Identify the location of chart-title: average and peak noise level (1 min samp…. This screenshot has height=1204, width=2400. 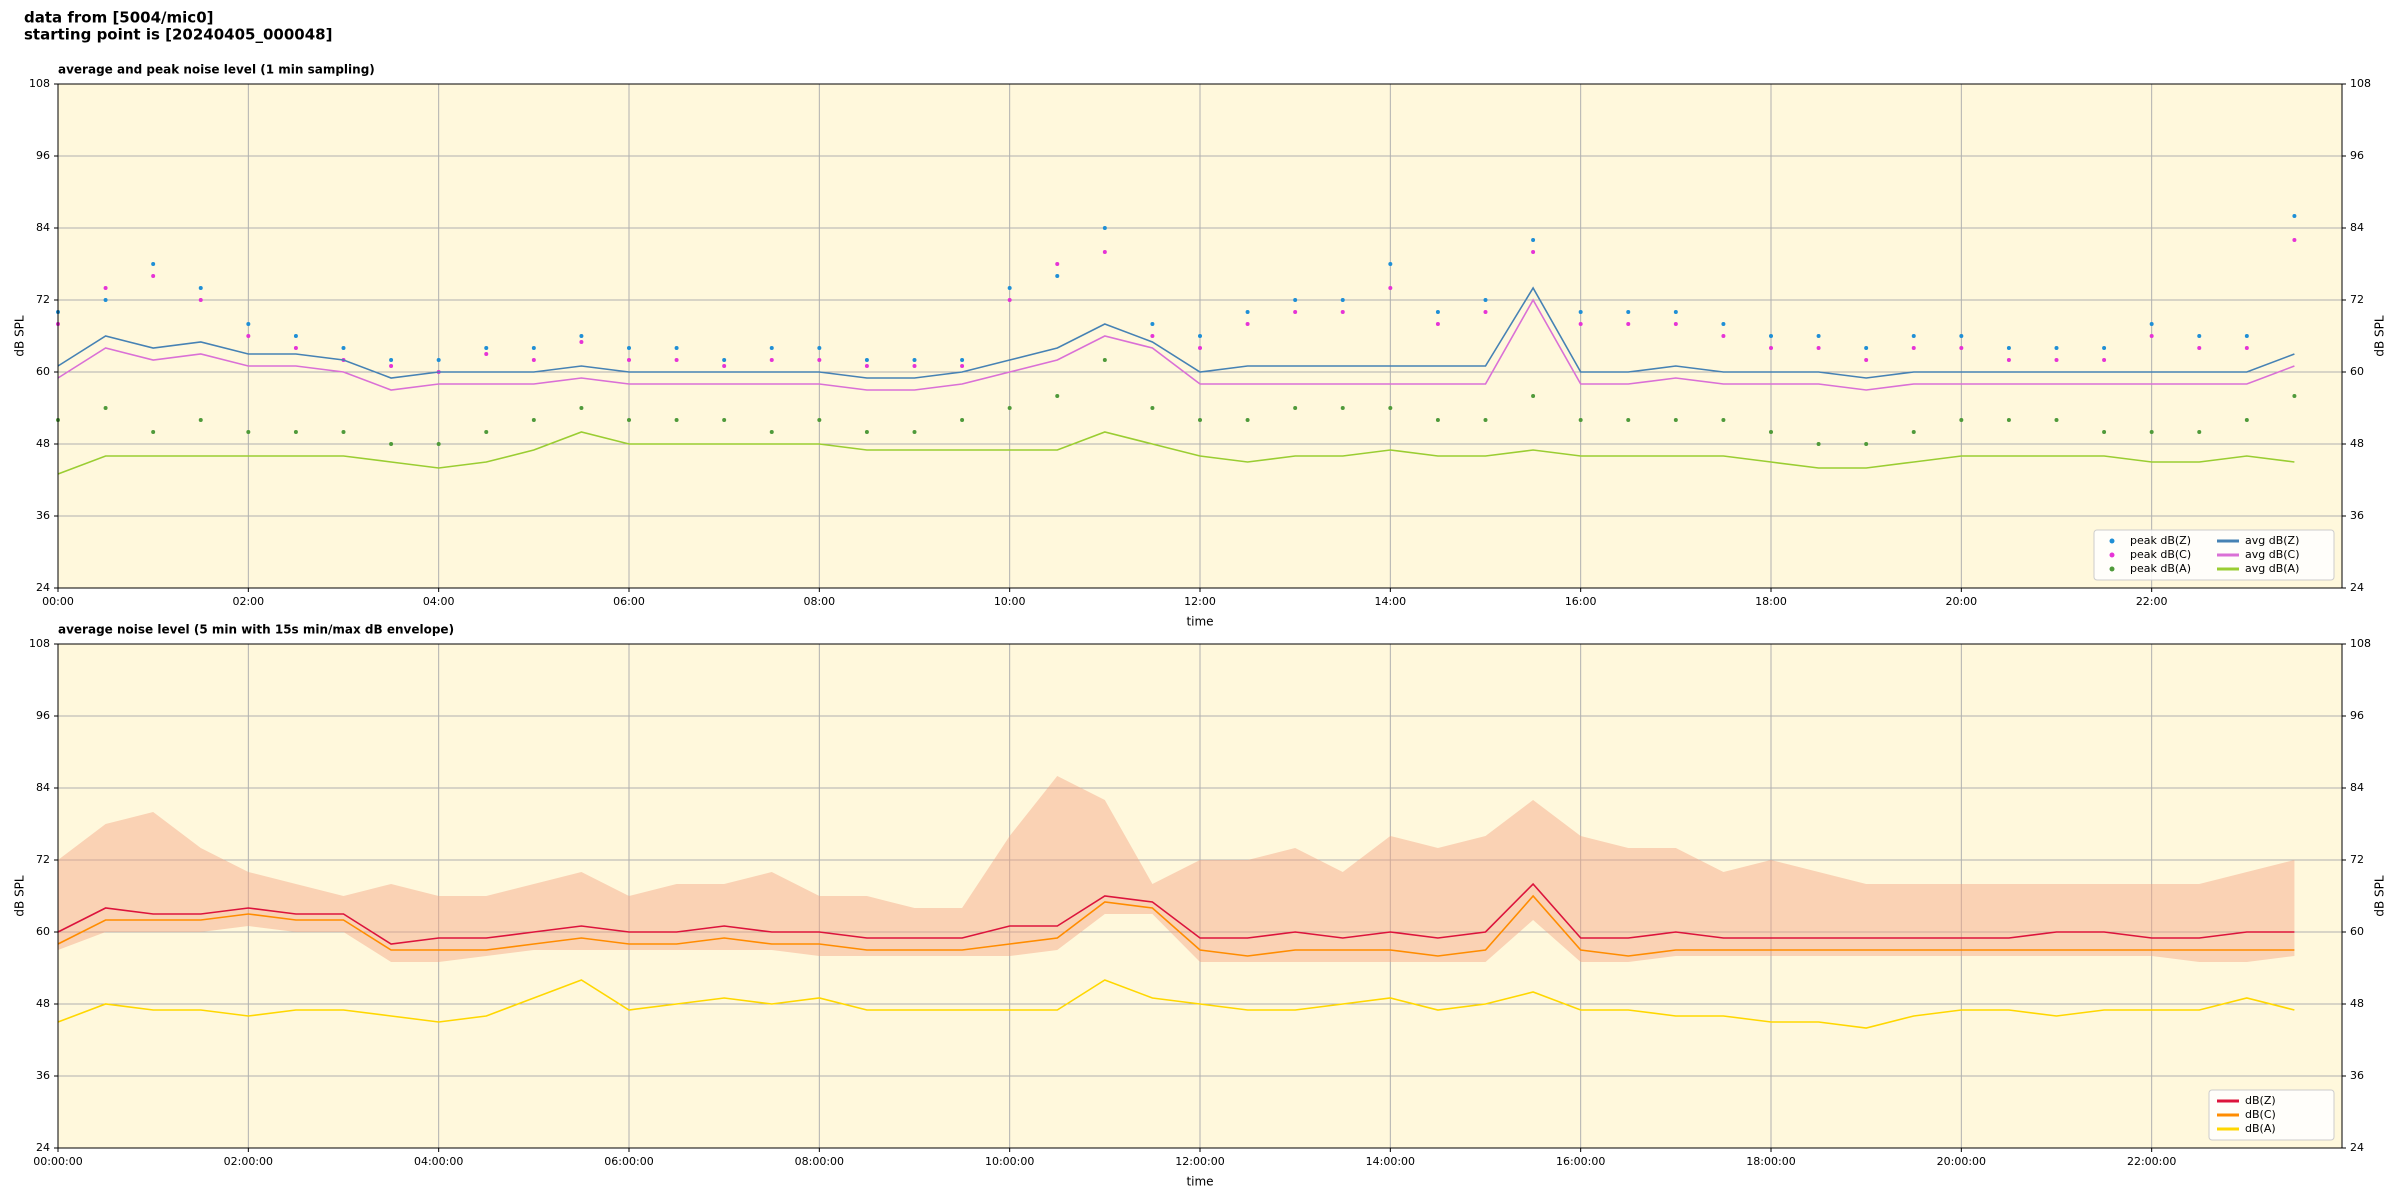
(216, 70).